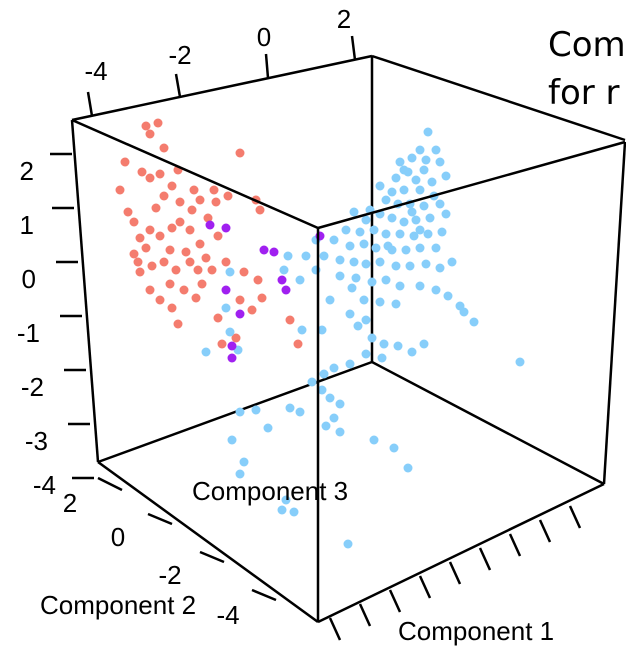 The height and width of the screenshot is (651, 626). What do you see at coordinates (179, 55) in the screenshot?
I see `top-tick-label: -2` at bounding box center [179, 55].